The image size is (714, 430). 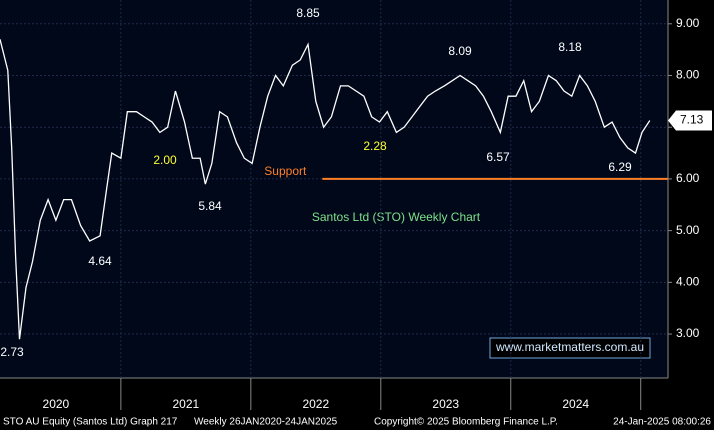 What do you see at coordinates (498, 157) in the screenshot?
I see `annotation: 6.57` at bounding box center [498, 157].